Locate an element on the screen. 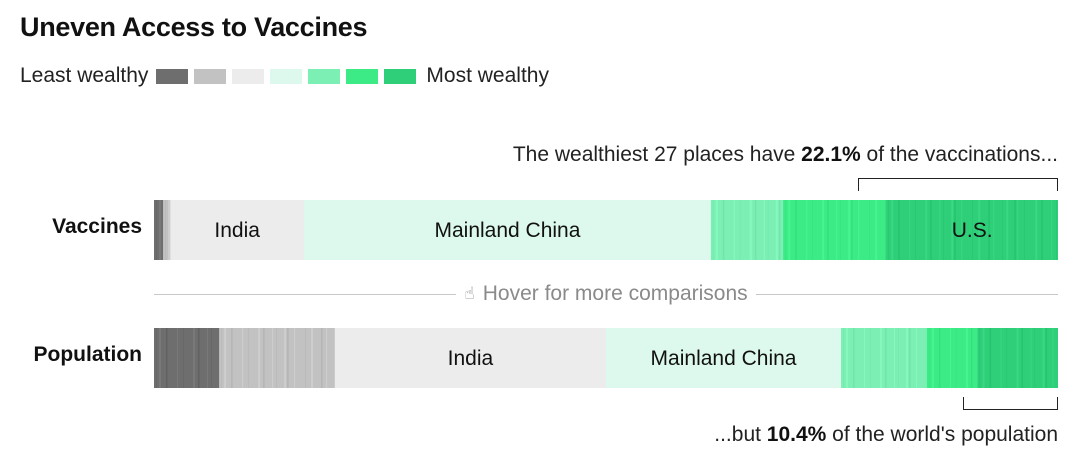 This screenshot has width=1080, height=473. hover-hint: ☝ Hover for more comparisons is located at coordinates (606, 294).